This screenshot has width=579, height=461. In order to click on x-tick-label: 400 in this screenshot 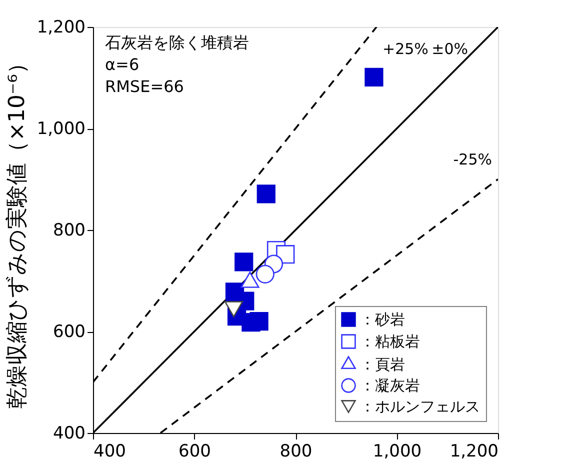, I will do `click(110, 451)`.